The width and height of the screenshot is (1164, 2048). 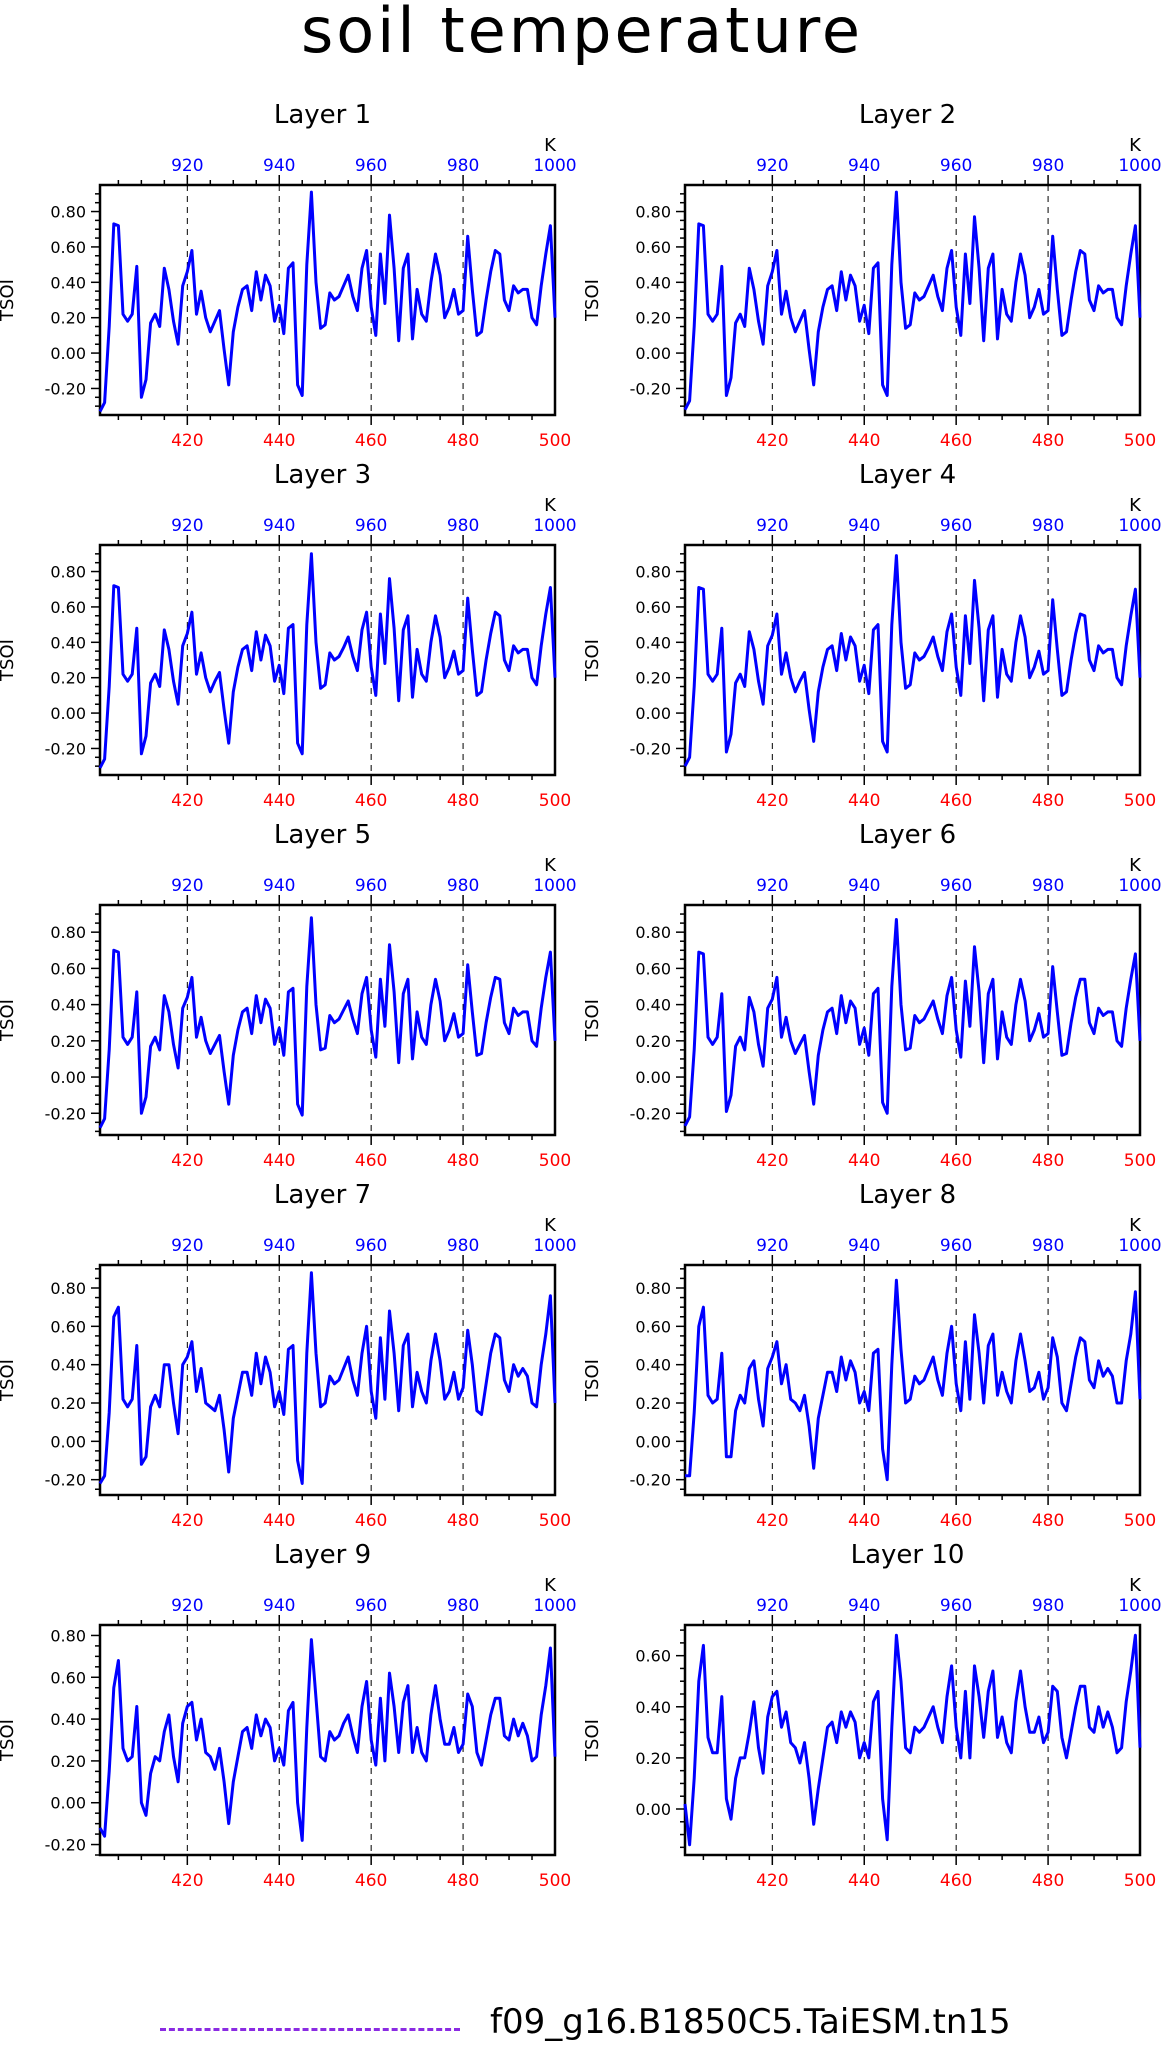 What do you see at coordinates (68, 1403) in the screenshot?
I see `y-tick-label: 0.20` at bounding box center [68, 1403].